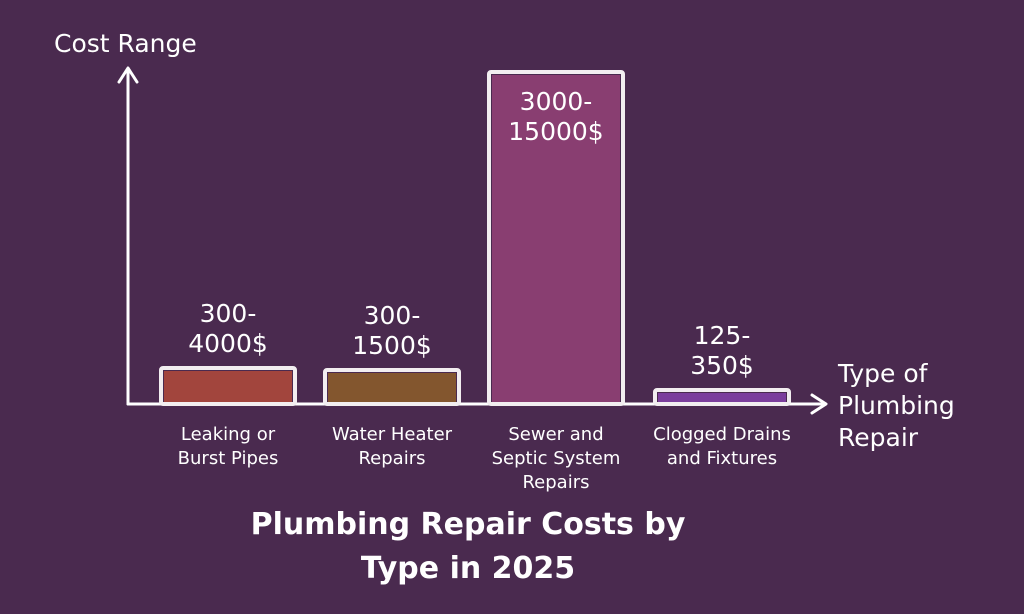 The image size is (1024, 614). Describe the element at coordinates (555, 116) in the screenshot. I see `bar-value-label-3: 3000-15000$` at that location.